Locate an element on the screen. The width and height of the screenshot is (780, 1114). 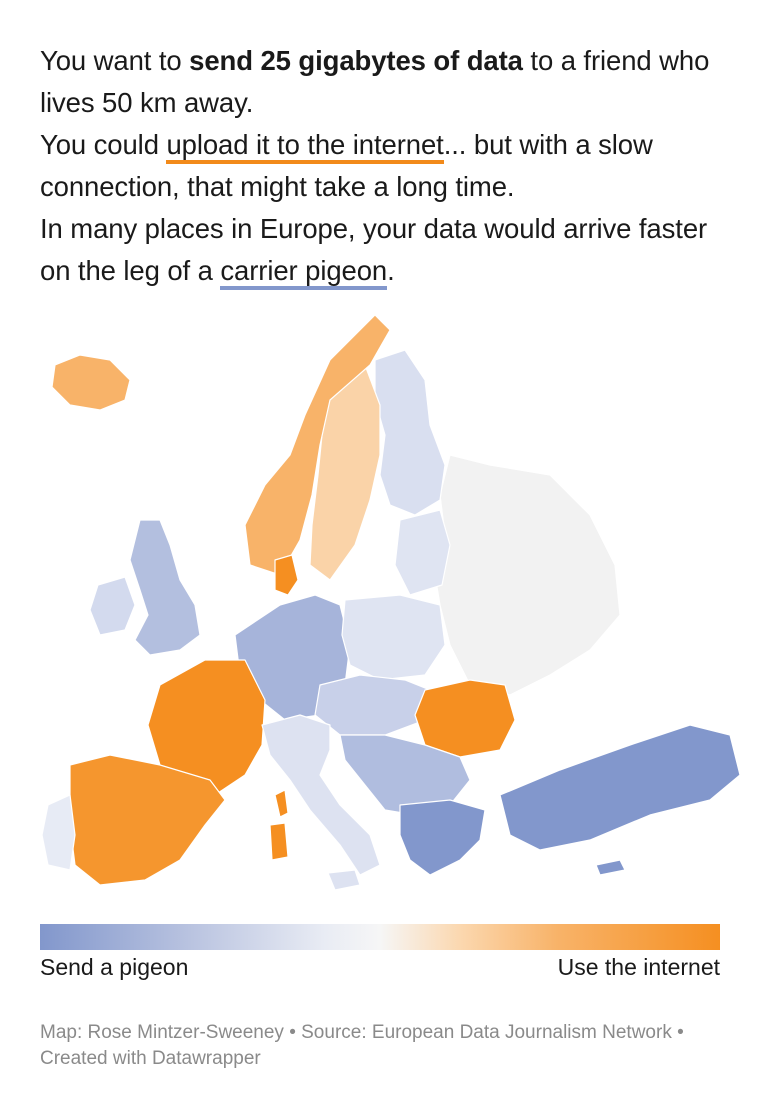
carrier-pigeon-highlight: carrier pigeon is located at coordinates (303, 272).